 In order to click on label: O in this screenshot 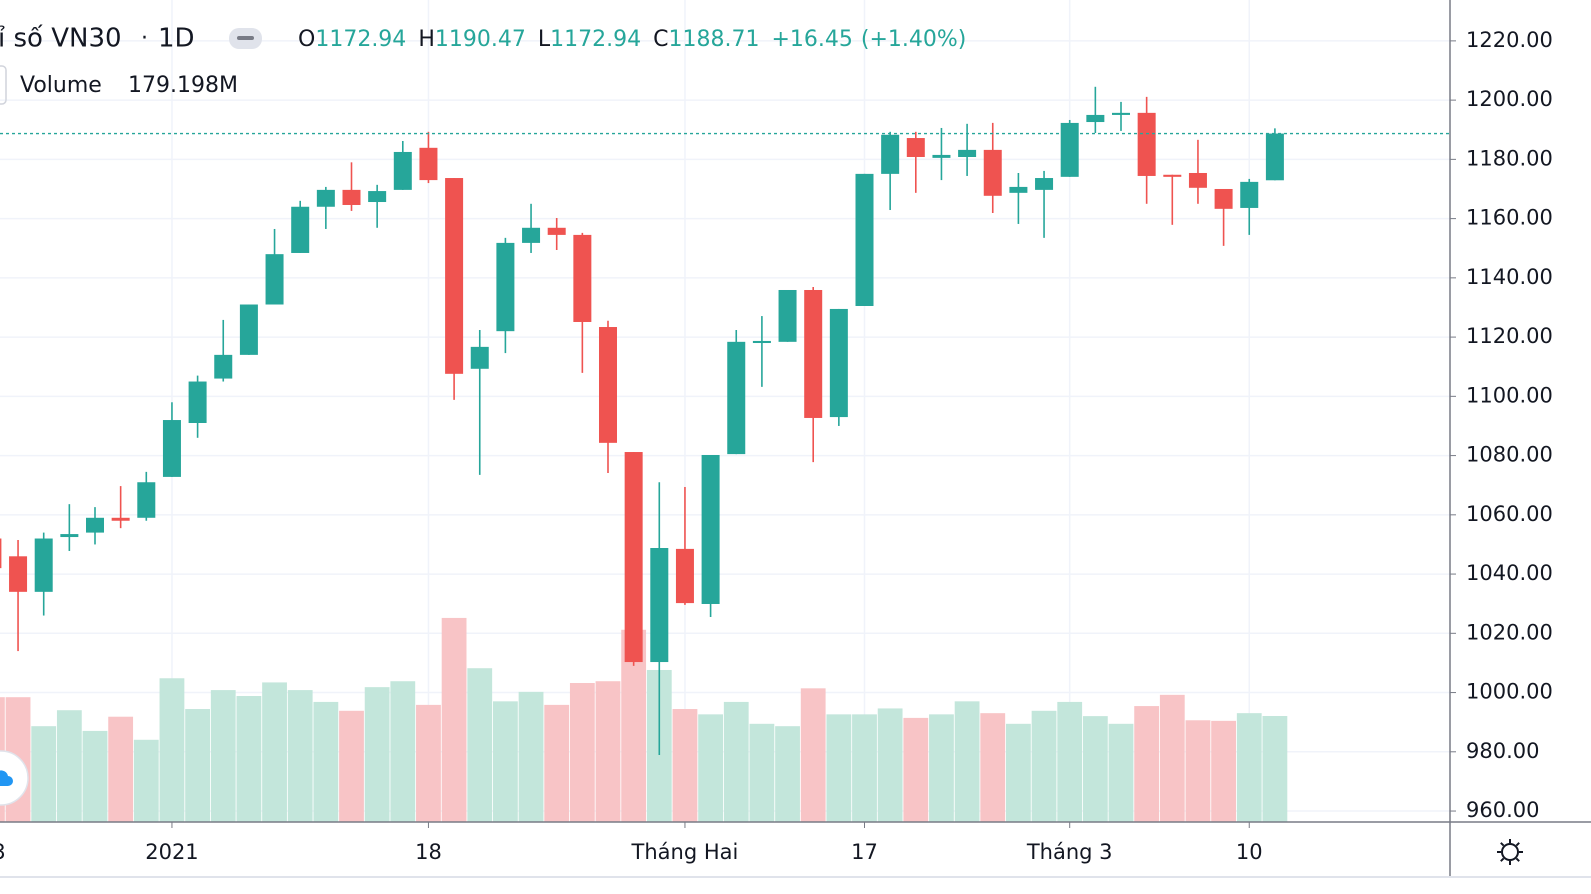, I will do `click(306, 39)`.